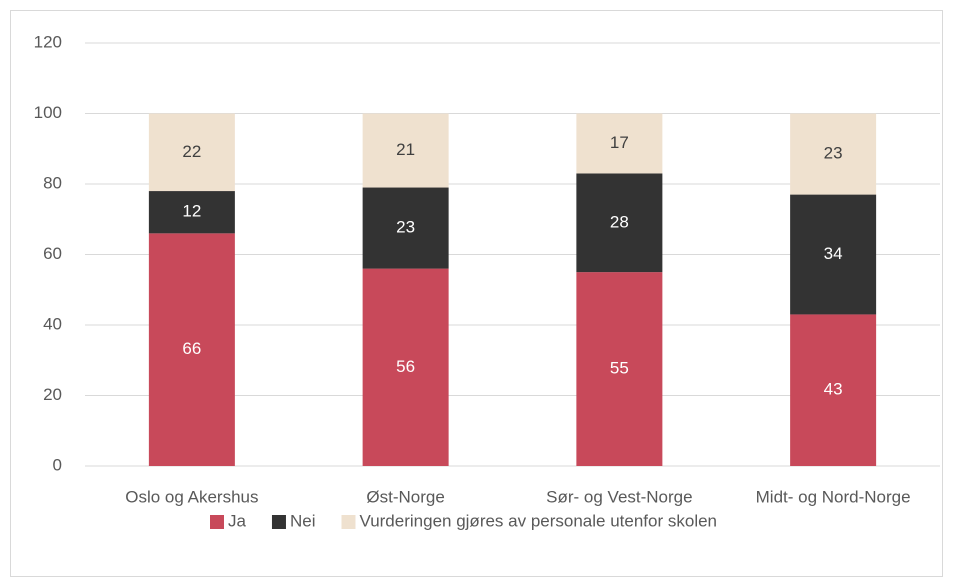 This screenshot has height=583, width=954. What do you see at coordinates (52, 394) in the screenshot?
I see `y-tick-label: 20` at bounding box center [52, 394].